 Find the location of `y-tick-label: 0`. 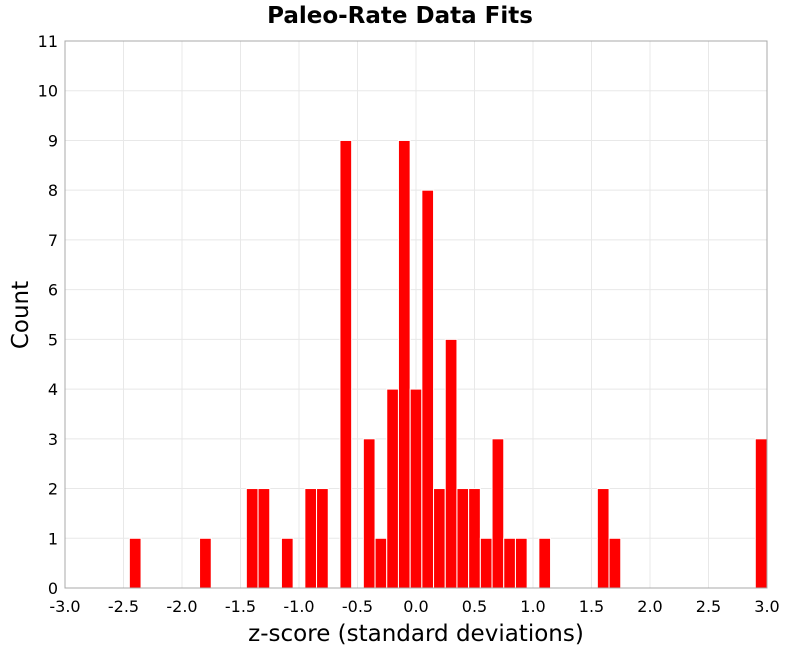

y-tick-label: 0 is located at coordinates (53, 588).